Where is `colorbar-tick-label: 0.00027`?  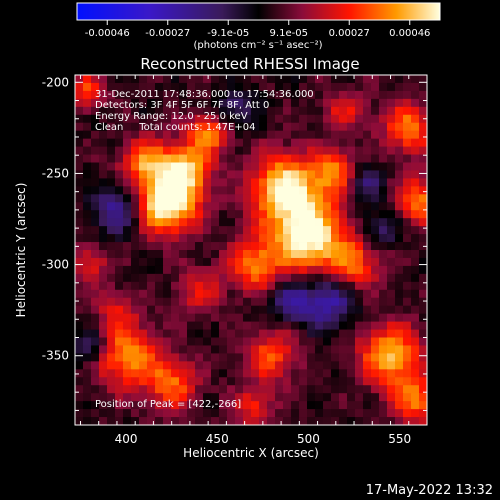 colorbar-tick-label: 0.00027 is located at coordinates (349, 33).